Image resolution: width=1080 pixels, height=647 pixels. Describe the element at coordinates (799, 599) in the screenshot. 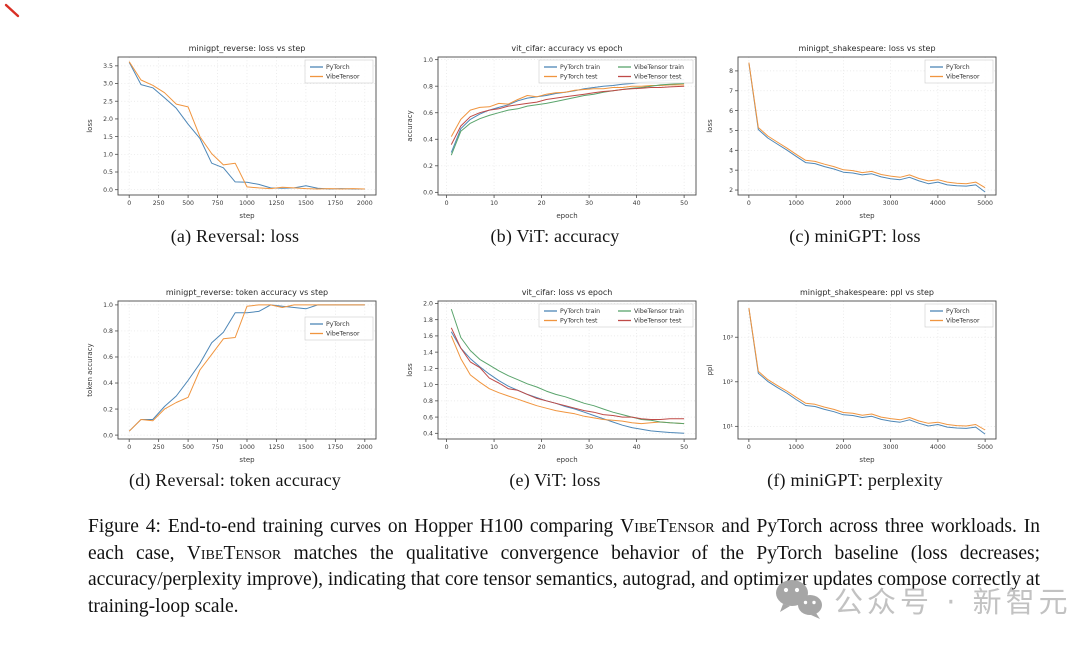

I see `wechat-icon` at that location.